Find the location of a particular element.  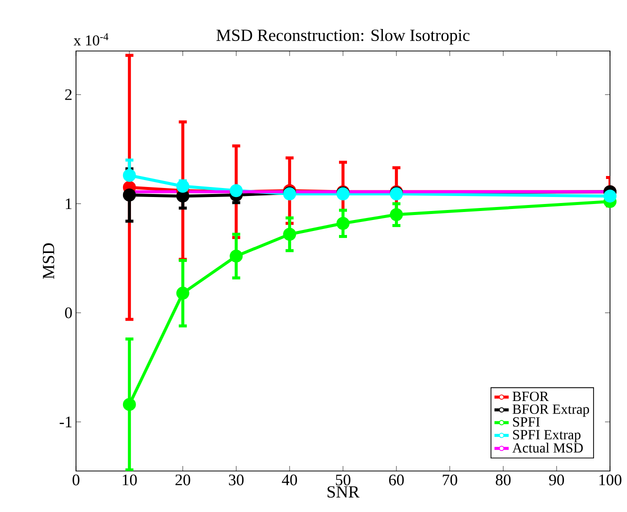

x-tick-label: 40 is located at coordinates (289, 480).